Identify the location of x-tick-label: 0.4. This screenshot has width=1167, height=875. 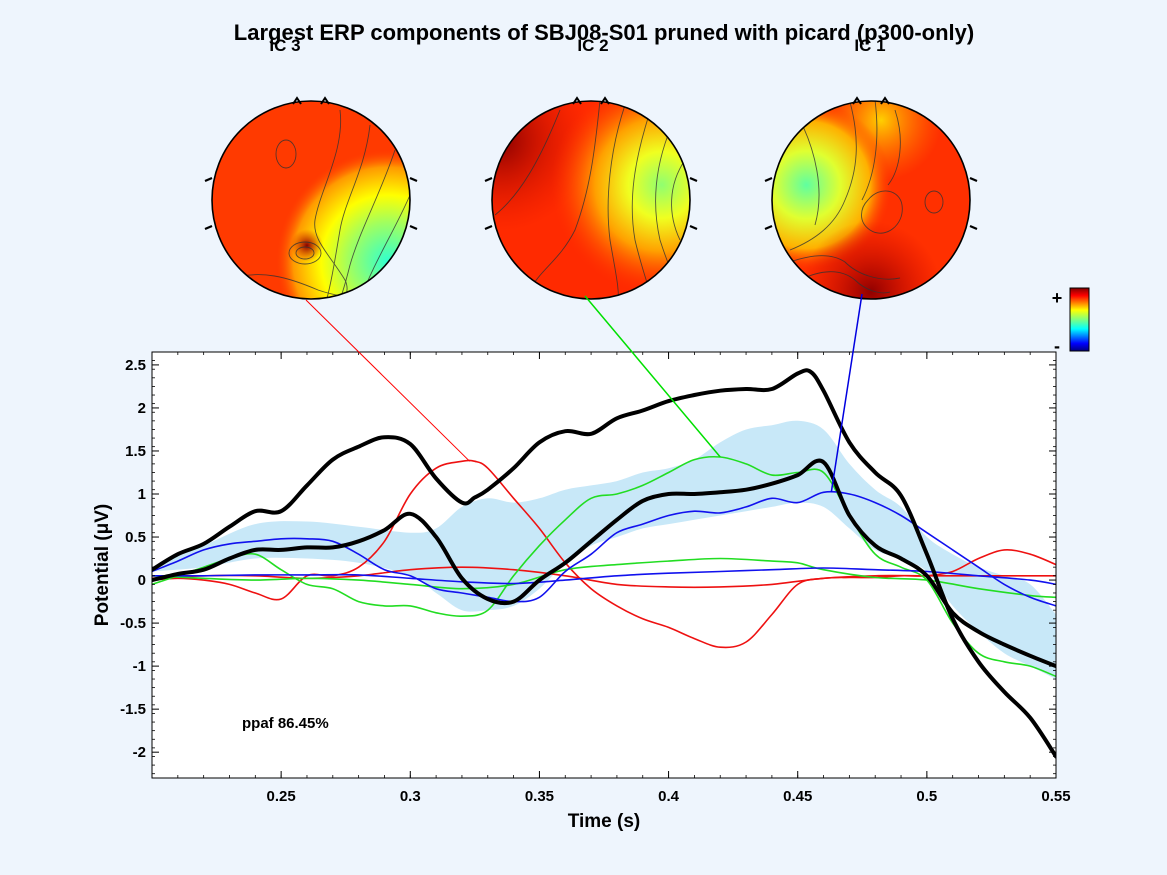
(669, 796).